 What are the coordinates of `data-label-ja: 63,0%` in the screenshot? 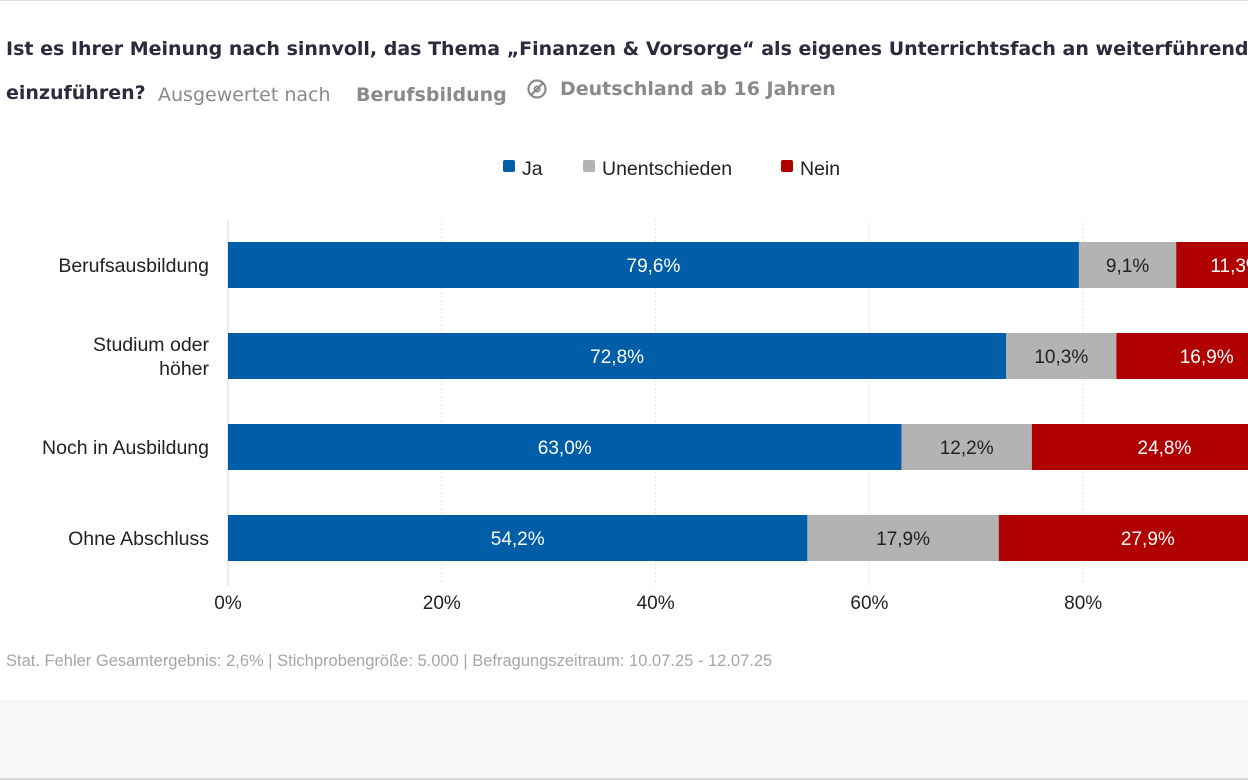 It's located at (565, 448).